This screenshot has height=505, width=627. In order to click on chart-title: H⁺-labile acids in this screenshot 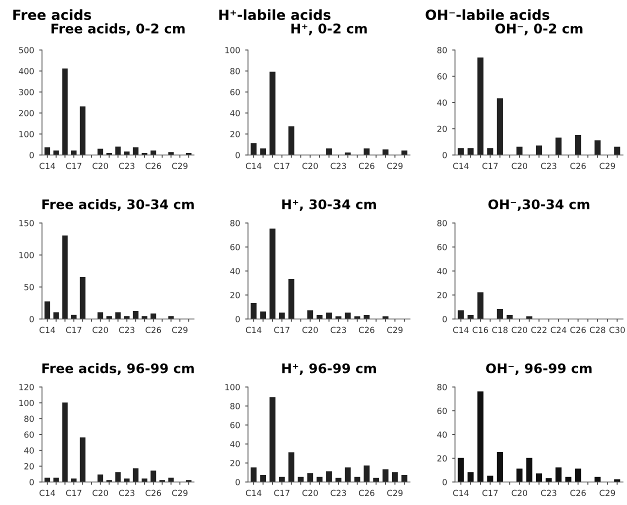, I will do `click(274, 14)`.